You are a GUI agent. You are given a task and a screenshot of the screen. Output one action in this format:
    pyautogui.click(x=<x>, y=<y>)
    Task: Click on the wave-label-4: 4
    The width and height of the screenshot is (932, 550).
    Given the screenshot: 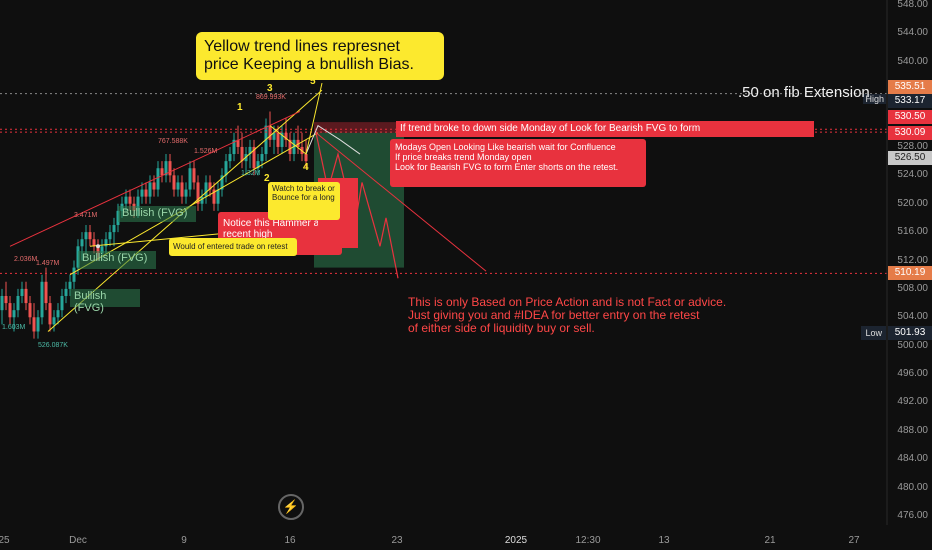 What is the action you would take?
    pyautogui.click(x=306, y=167)
    